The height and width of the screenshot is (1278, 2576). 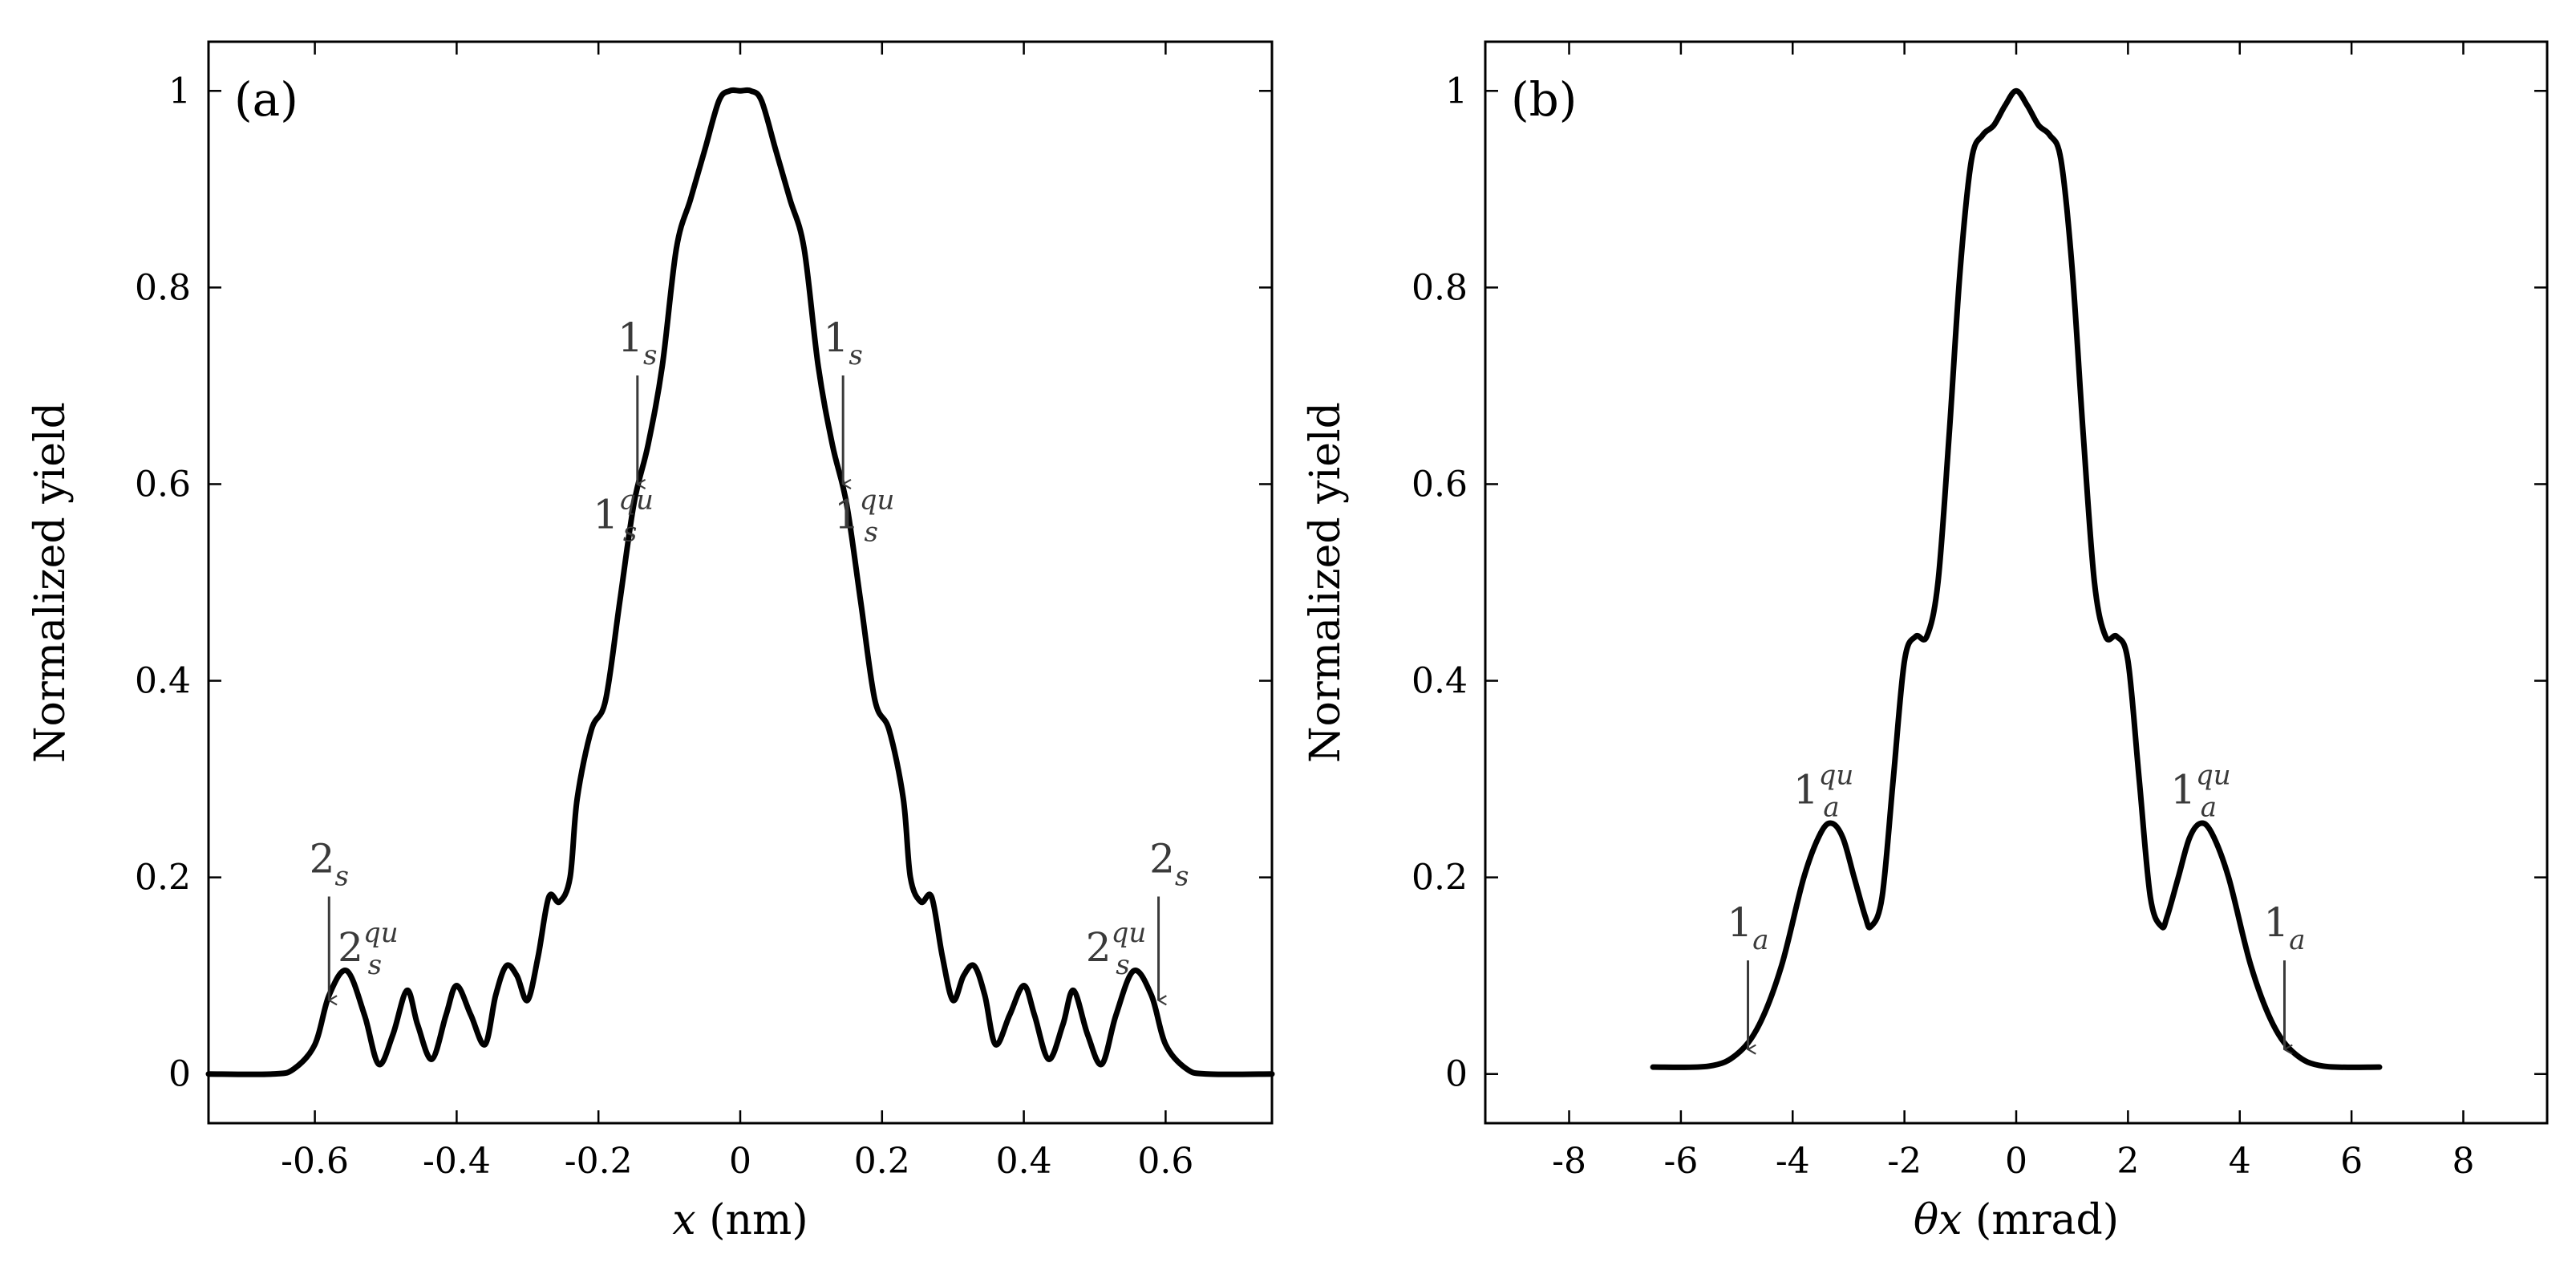 I want to click on x-axis-label: θx (mrad), so click(x=2016, y=1220).